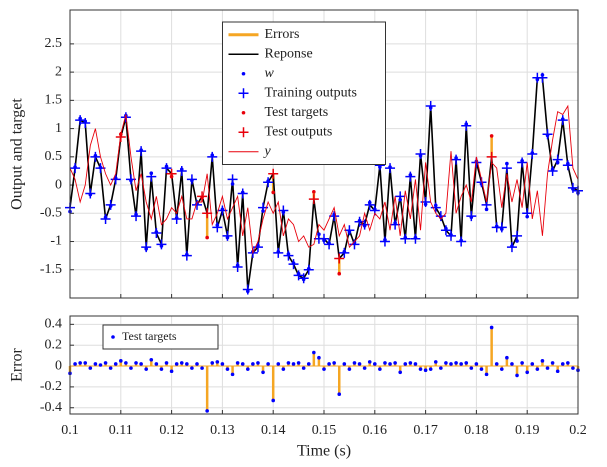  What do you see at coordinates (51, 269) in the screenshot?
I see `y-tick-label: -1.5` at bounding box center [51, 269].